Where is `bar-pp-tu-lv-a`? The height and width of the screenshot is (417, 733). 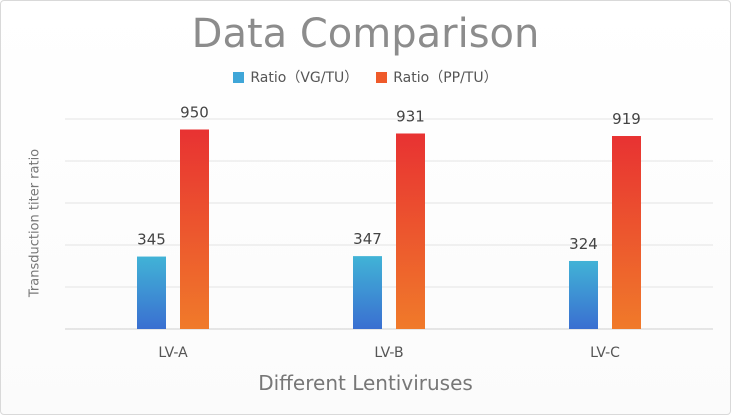 bar-pp-tu-lv-a is located at coordinates (194, 229).